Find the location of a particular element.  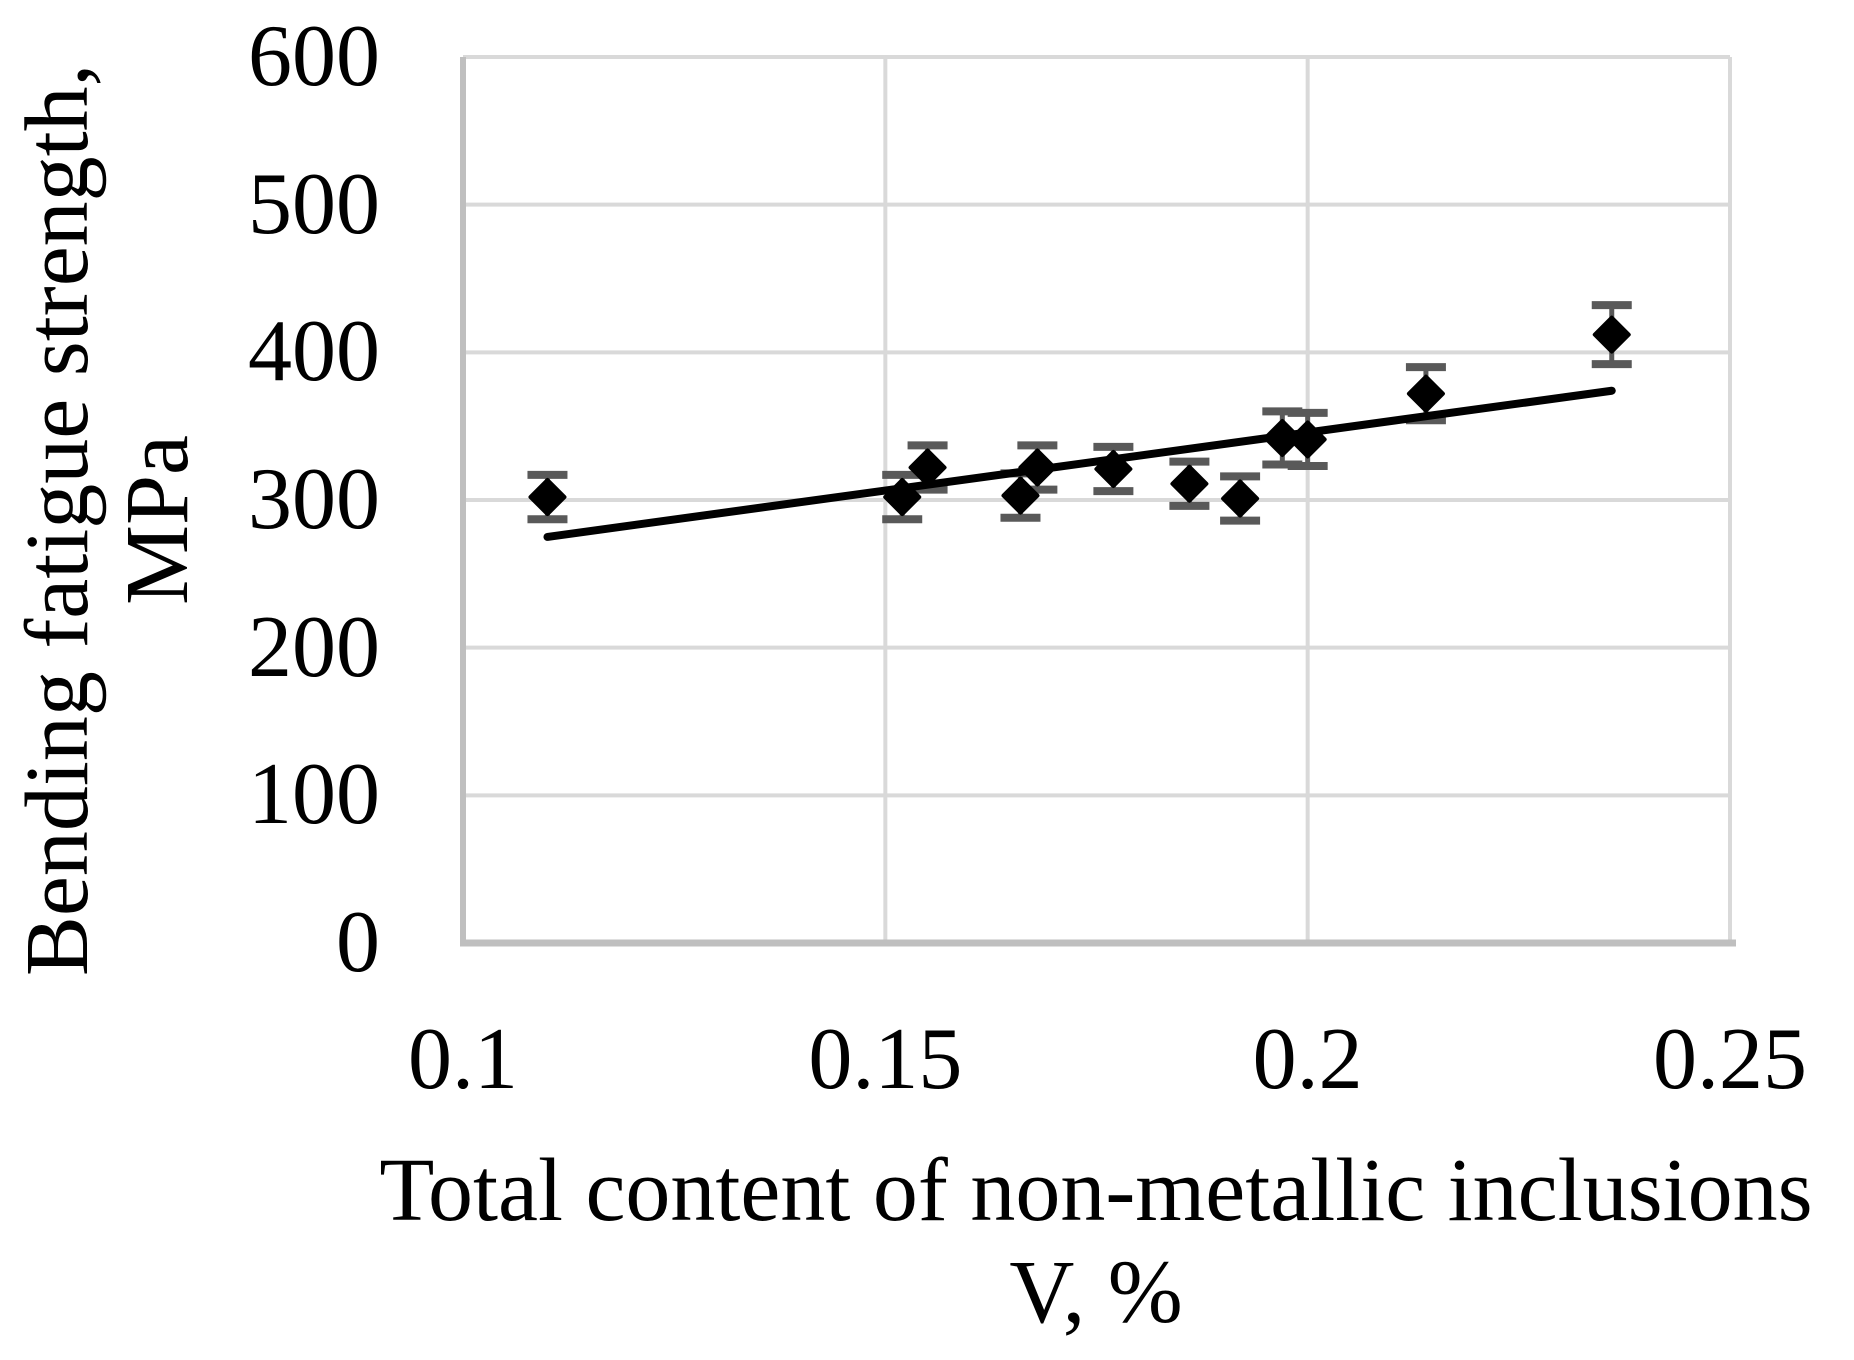

y-tick-label-400: 400 is located at coordinates (314, 352).